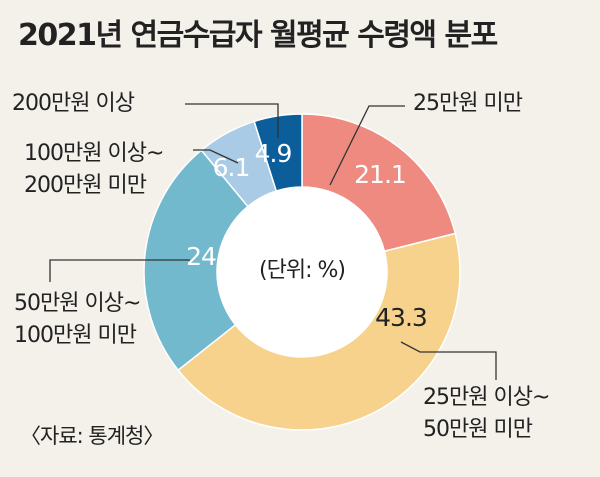 The width and height of the screenshot is (600, 477). I want to click on value-label: 6.1, so click(231, 167).